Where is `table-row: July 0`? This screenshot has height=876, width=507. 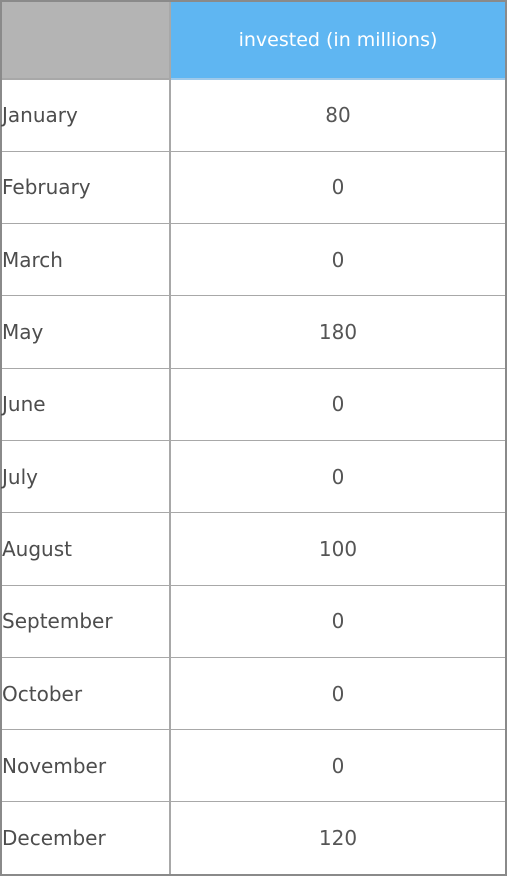 table-row: July 0 is located at coordinates (253, 477).